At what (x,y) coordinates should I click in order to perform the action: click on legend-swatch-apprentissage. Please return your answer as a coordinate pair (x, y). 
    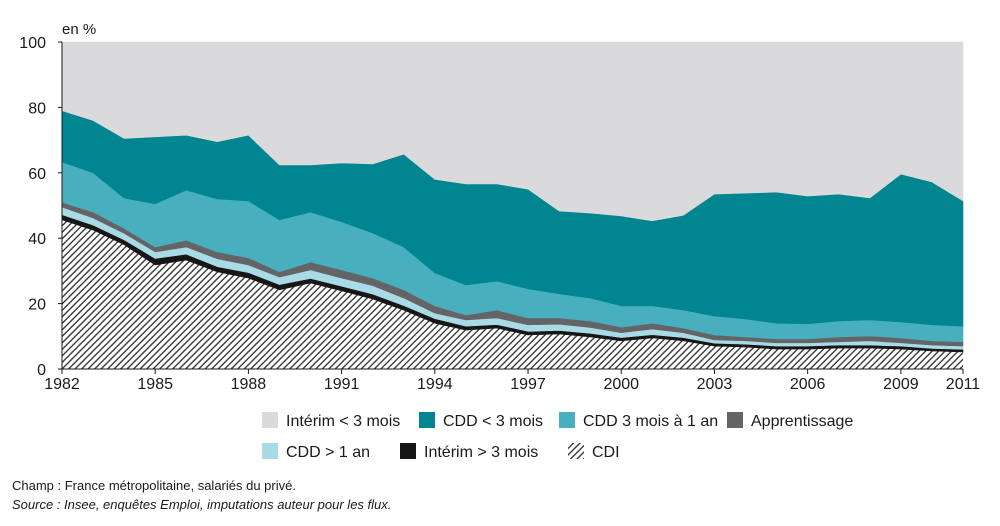
    Looking at the image, I should click on (735, 420).